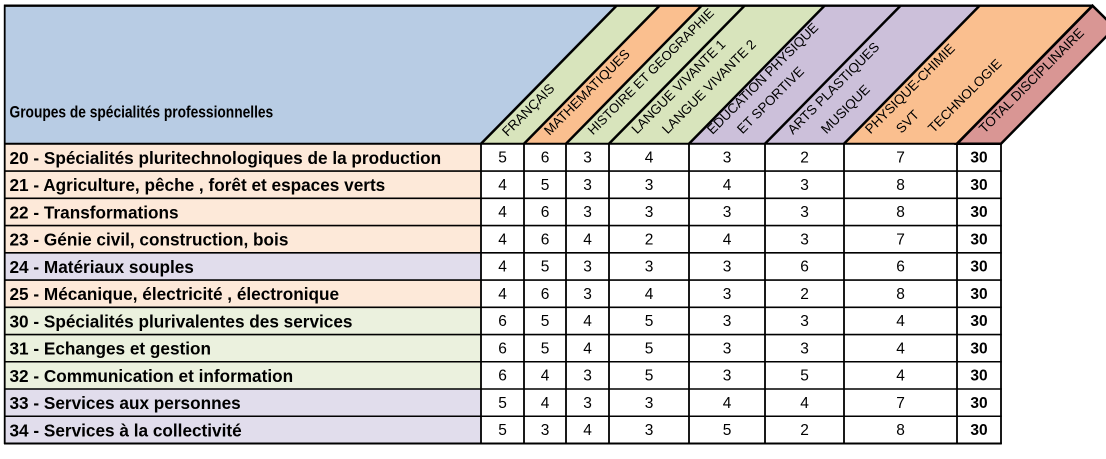 This screenshot has width=1106, height=459. Describe the element at coordinates (94, 212) in the screenshot. I see `svg-text: 22 - Transformations` at that location.